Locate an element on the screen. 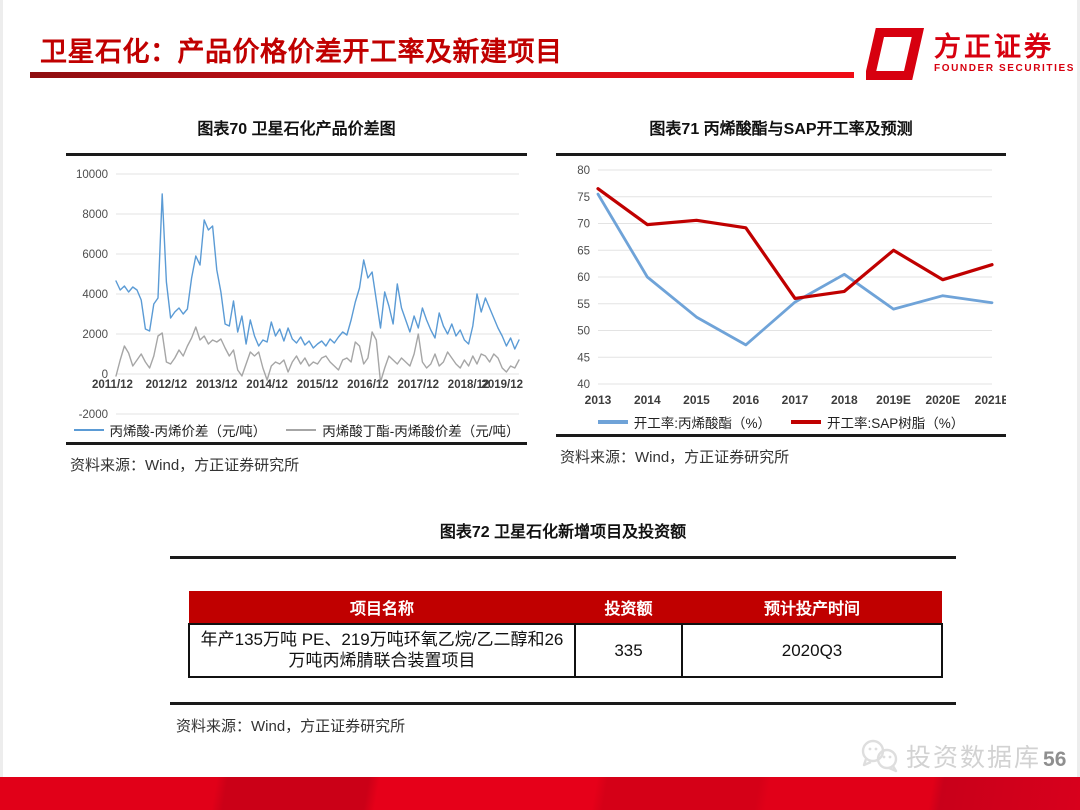  header-investment: 投资额 is located at coordinates (628, 607).